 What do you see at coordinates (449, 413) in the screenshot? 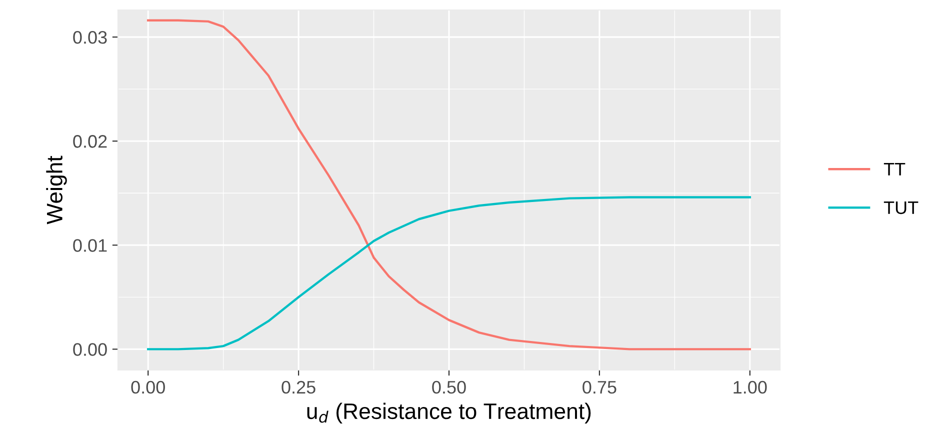
I see `x-axis-title: u$_{d}$ (Resistance to Treatment)` at bounding box center [449, 413].